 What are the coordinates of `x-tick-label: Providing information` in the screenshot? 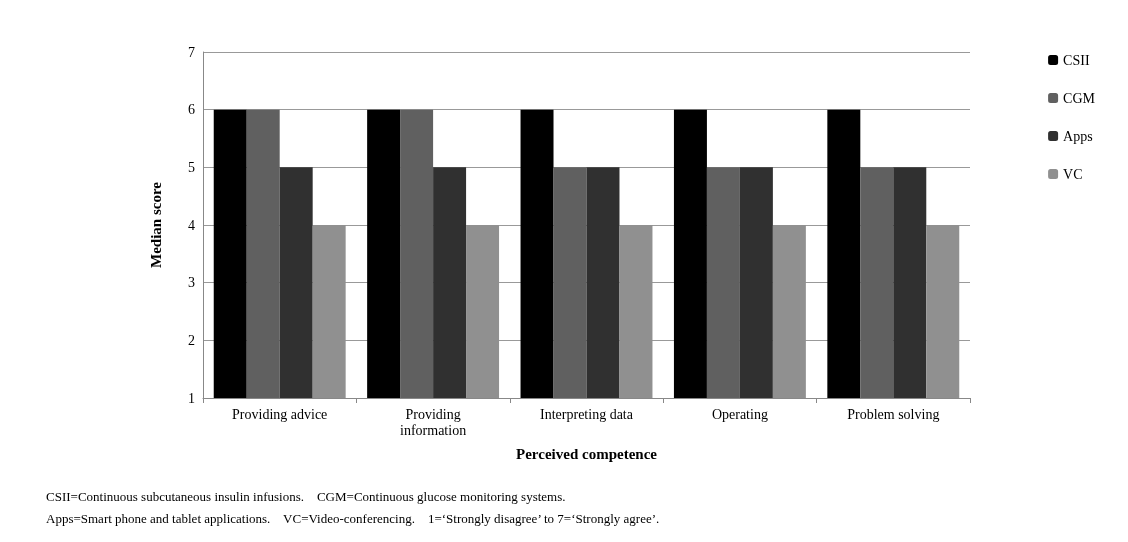 It's located at (433, 422).